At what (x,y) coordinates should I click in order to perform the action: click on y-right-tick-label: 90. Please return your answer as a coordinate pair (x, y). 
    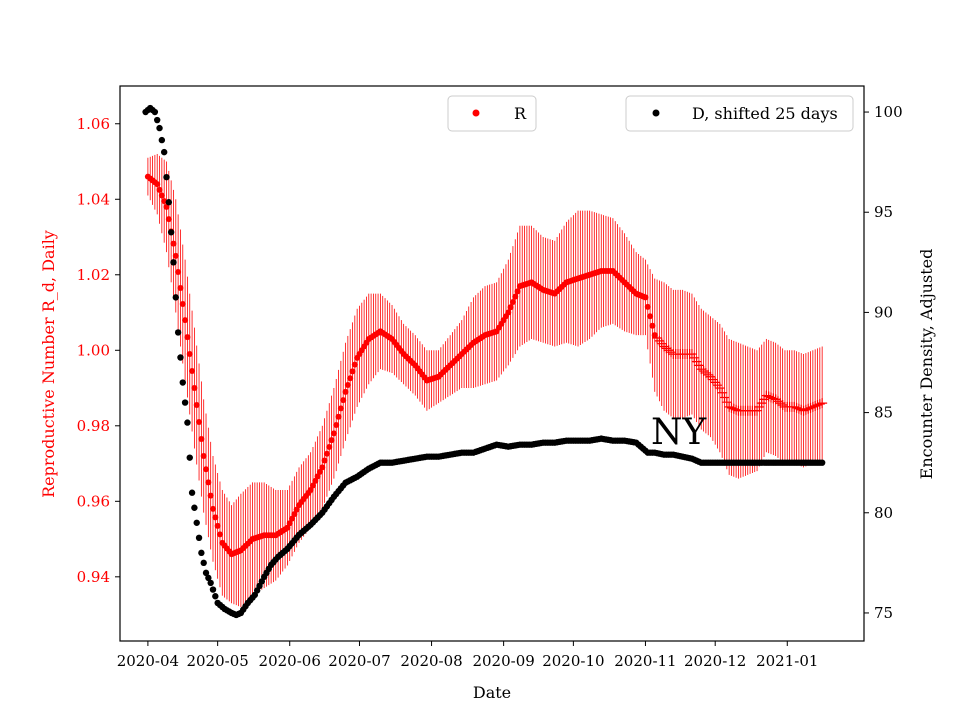
    Looking at the image, I should click on (883, 312).